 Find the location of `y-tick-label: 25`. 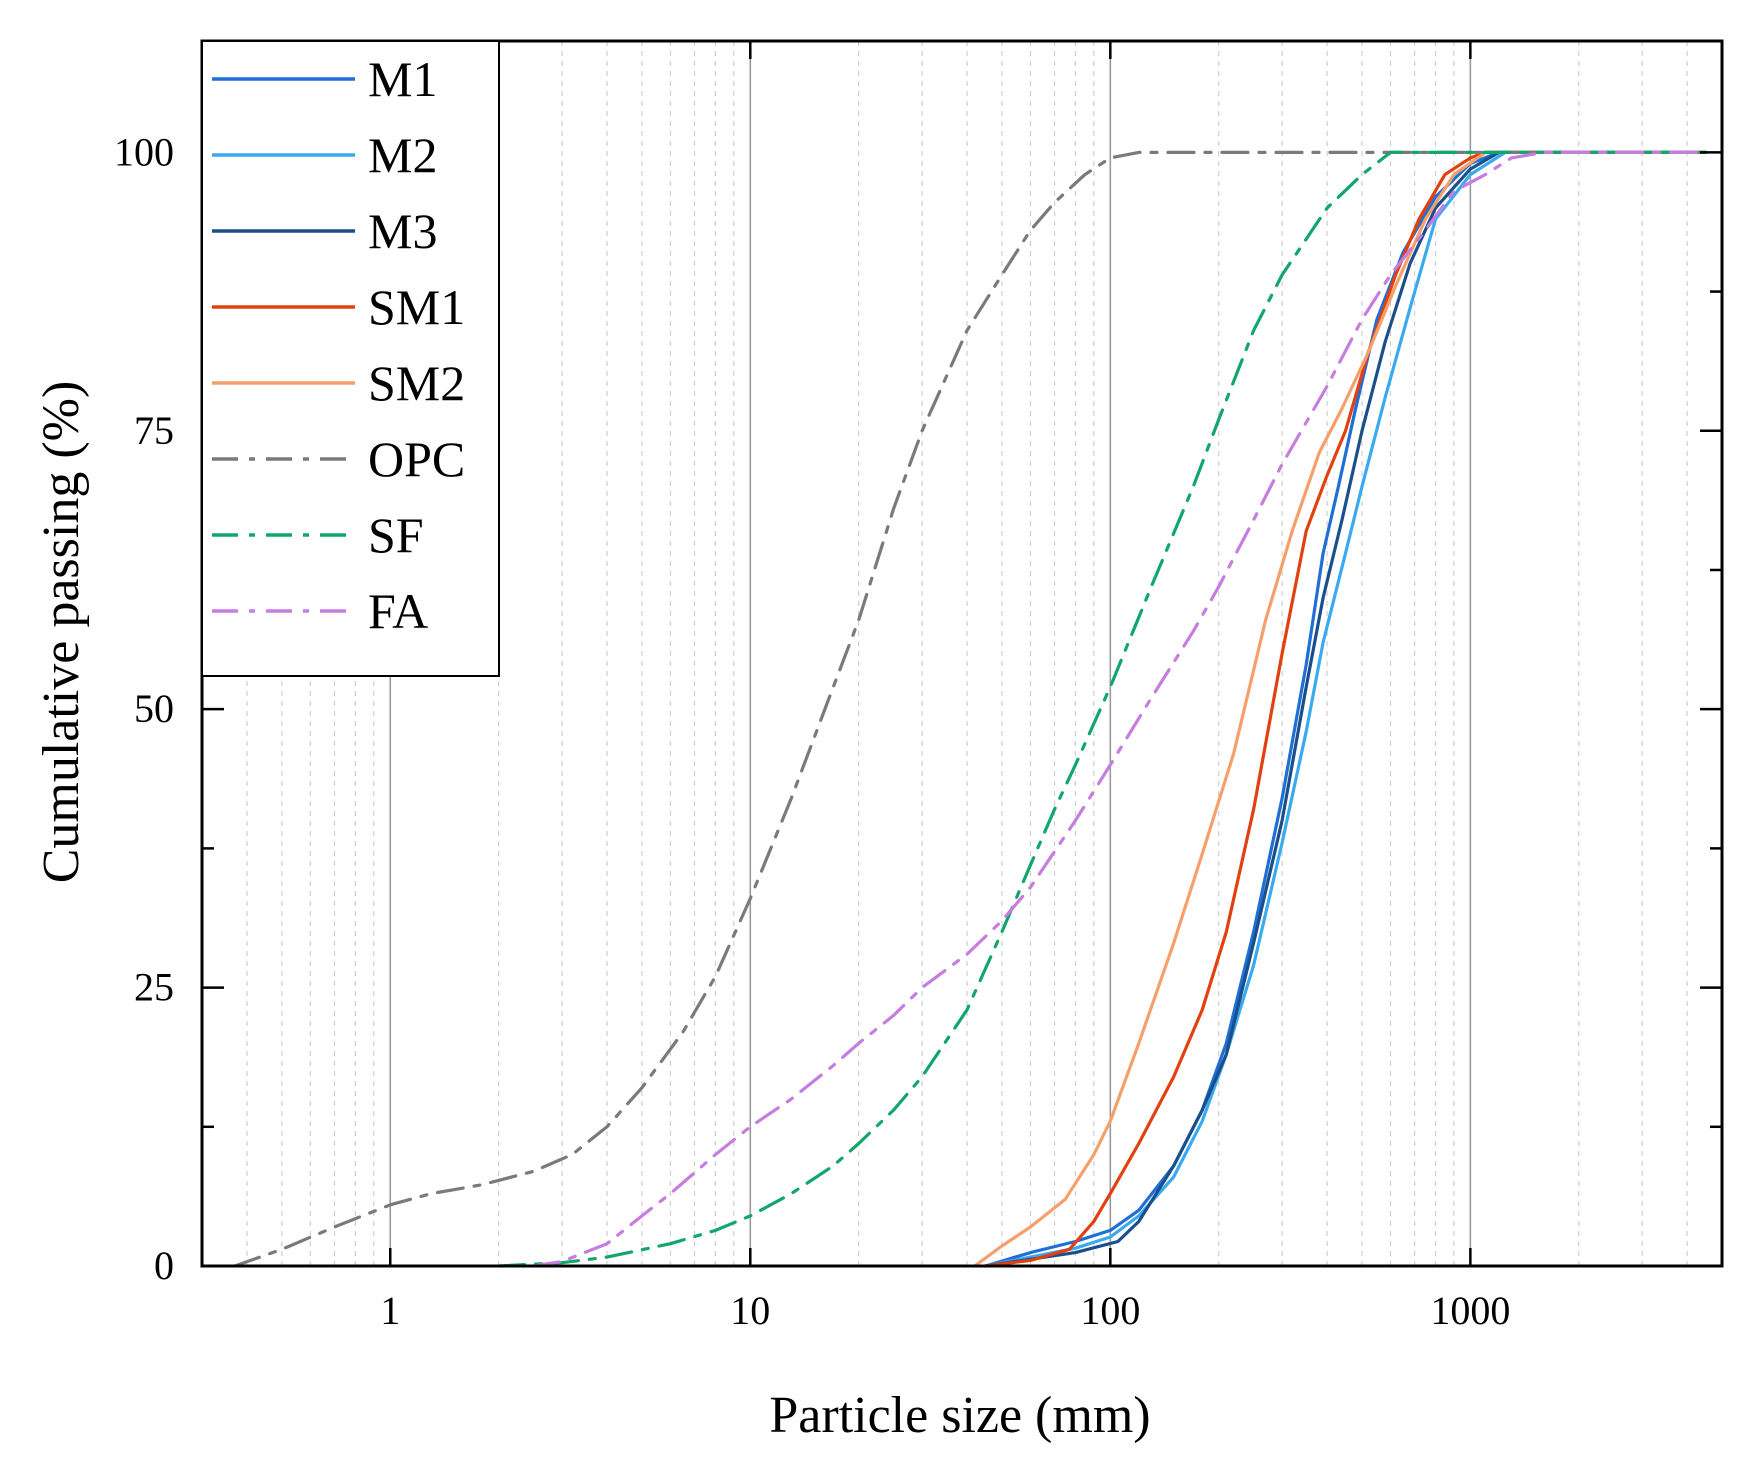

y-tick-label: 25 is located at coordinates (154, 987).